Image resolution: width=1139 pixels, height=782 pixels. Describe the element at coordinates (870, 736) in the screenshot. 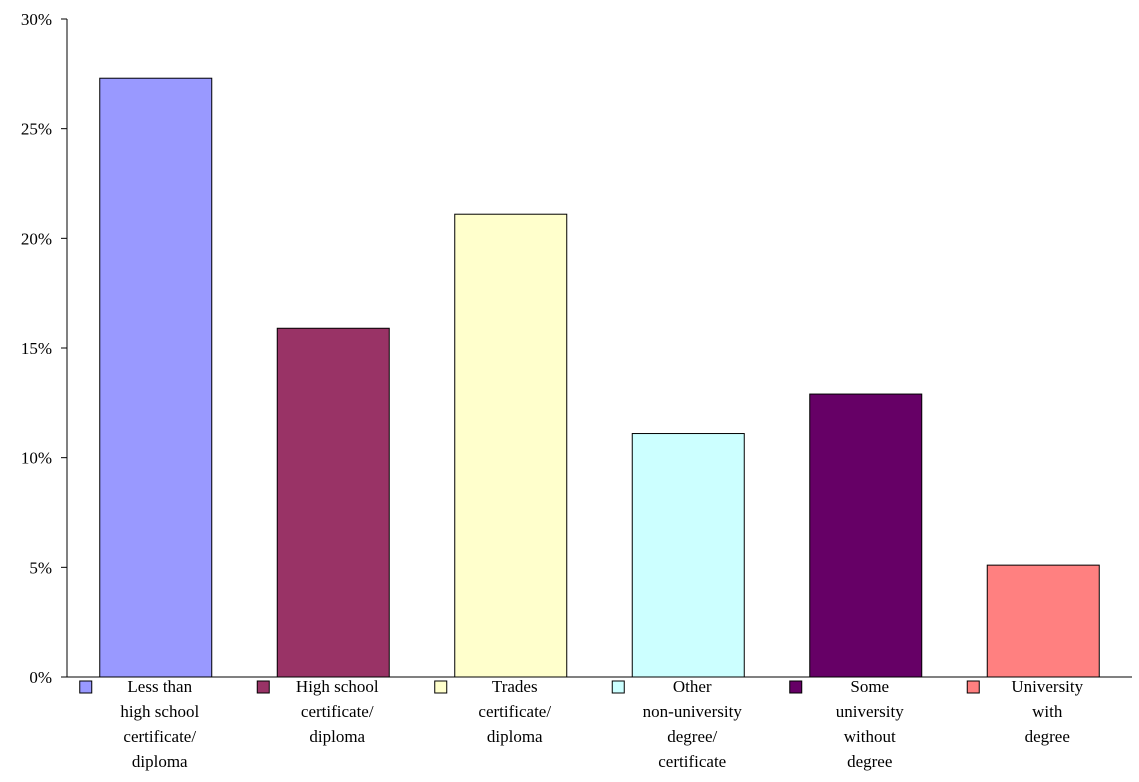

I see `category-label-line: without` at that location.